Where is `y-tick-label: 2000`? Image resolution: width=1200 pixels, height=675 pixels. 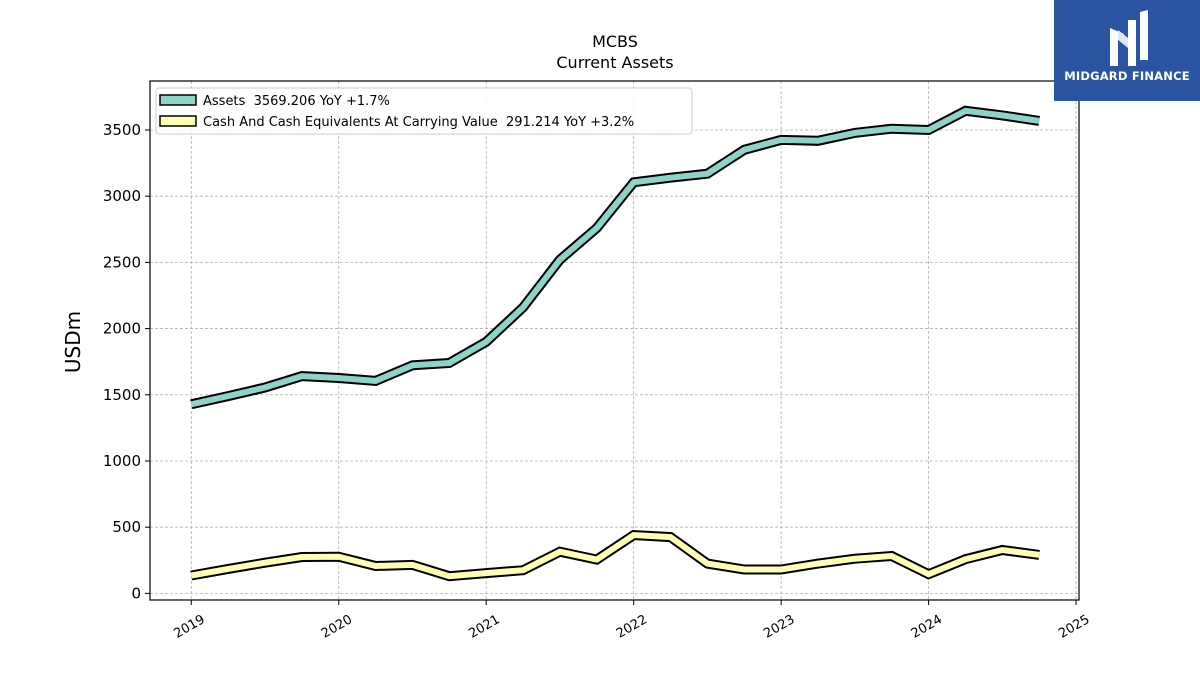 y-tick-label: 2000 is located at coordinates (122, 329).